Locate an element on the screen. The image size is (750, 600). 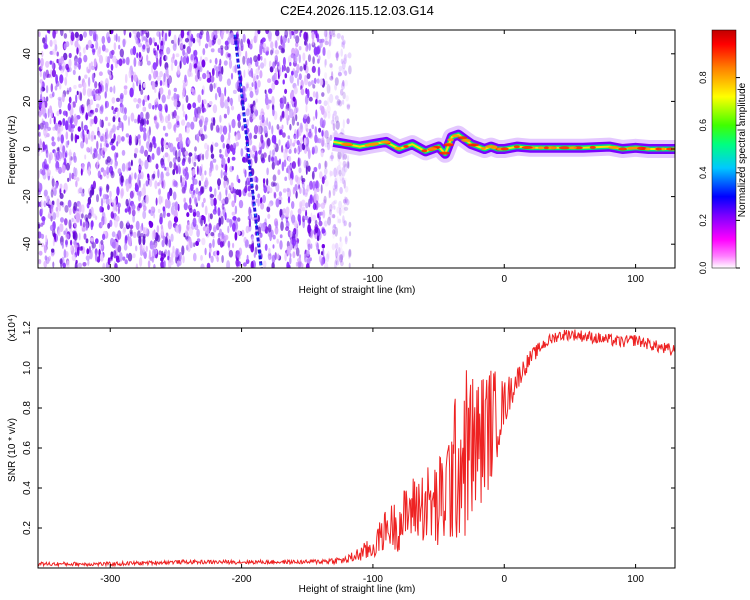
snr-y-label: SNR (10 * v/v) is located at coordinates (12, 450).